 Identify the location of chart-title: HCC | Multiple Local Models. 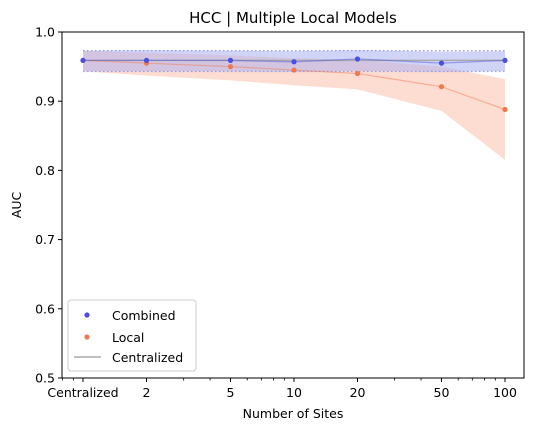
(293, 18).